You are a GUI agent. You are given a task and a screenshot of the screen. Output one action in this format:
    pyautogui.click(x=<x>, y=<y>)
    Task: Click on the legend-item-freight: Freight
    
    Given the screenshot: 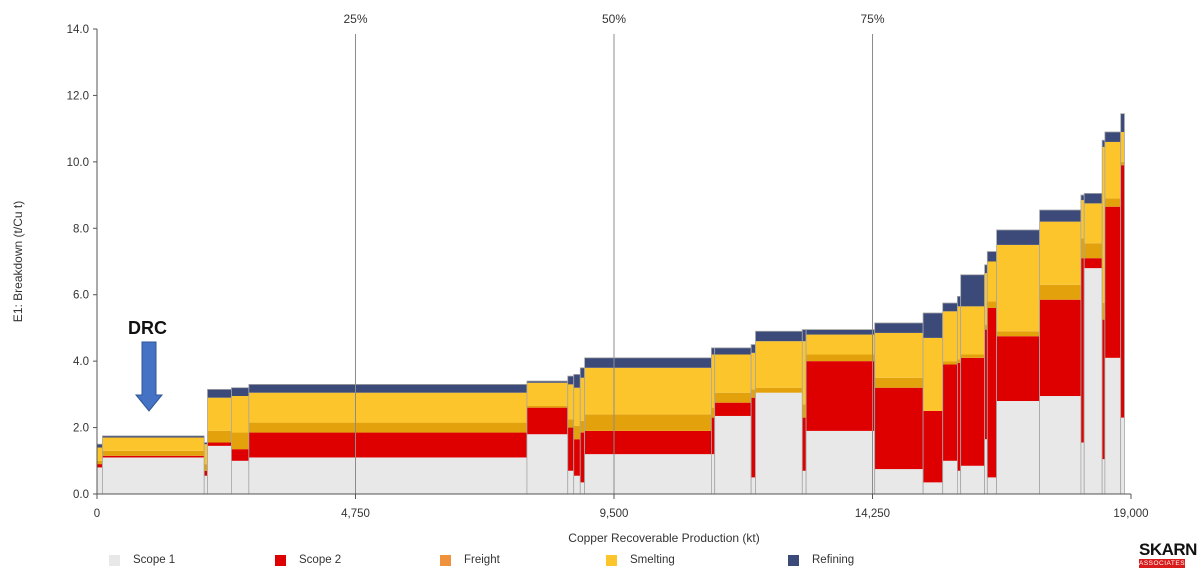 What is the action you would take?
    pyautogui.click(x=470, y=560)
    